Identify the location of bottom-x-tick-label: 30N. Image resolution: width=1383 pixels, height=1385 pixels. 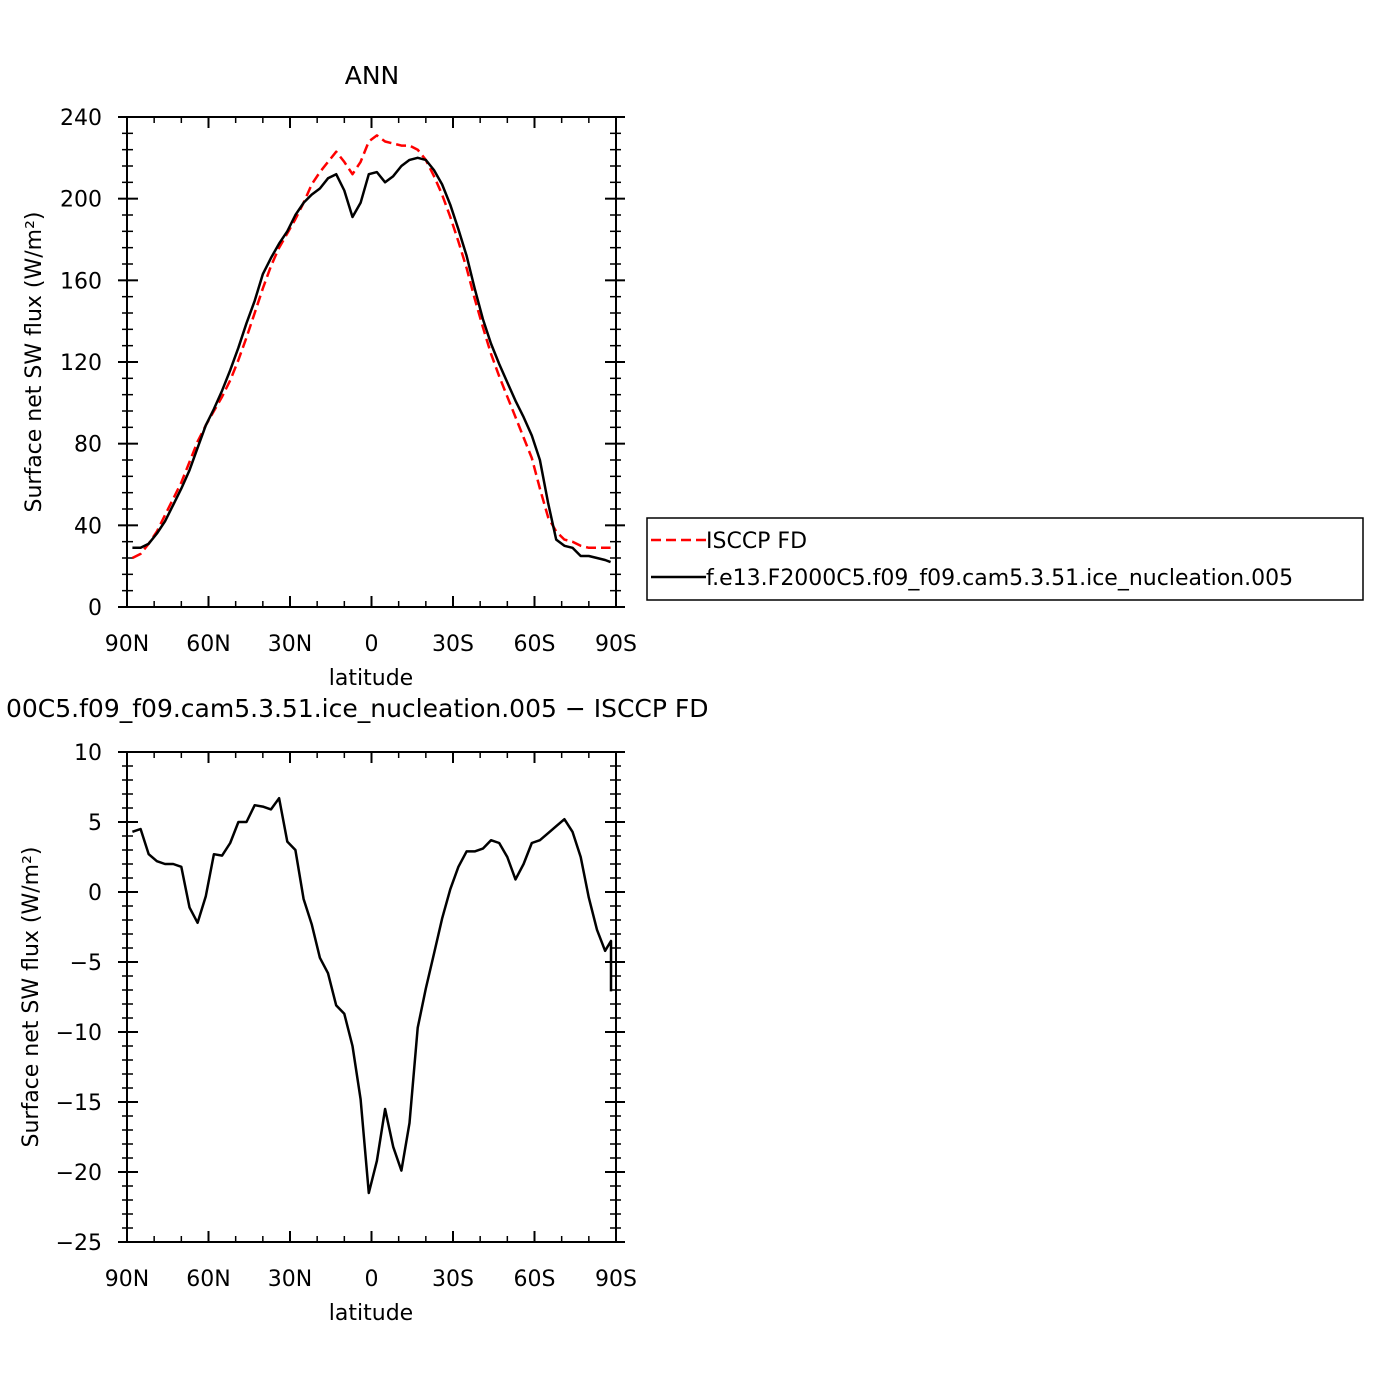
(290, 1279).